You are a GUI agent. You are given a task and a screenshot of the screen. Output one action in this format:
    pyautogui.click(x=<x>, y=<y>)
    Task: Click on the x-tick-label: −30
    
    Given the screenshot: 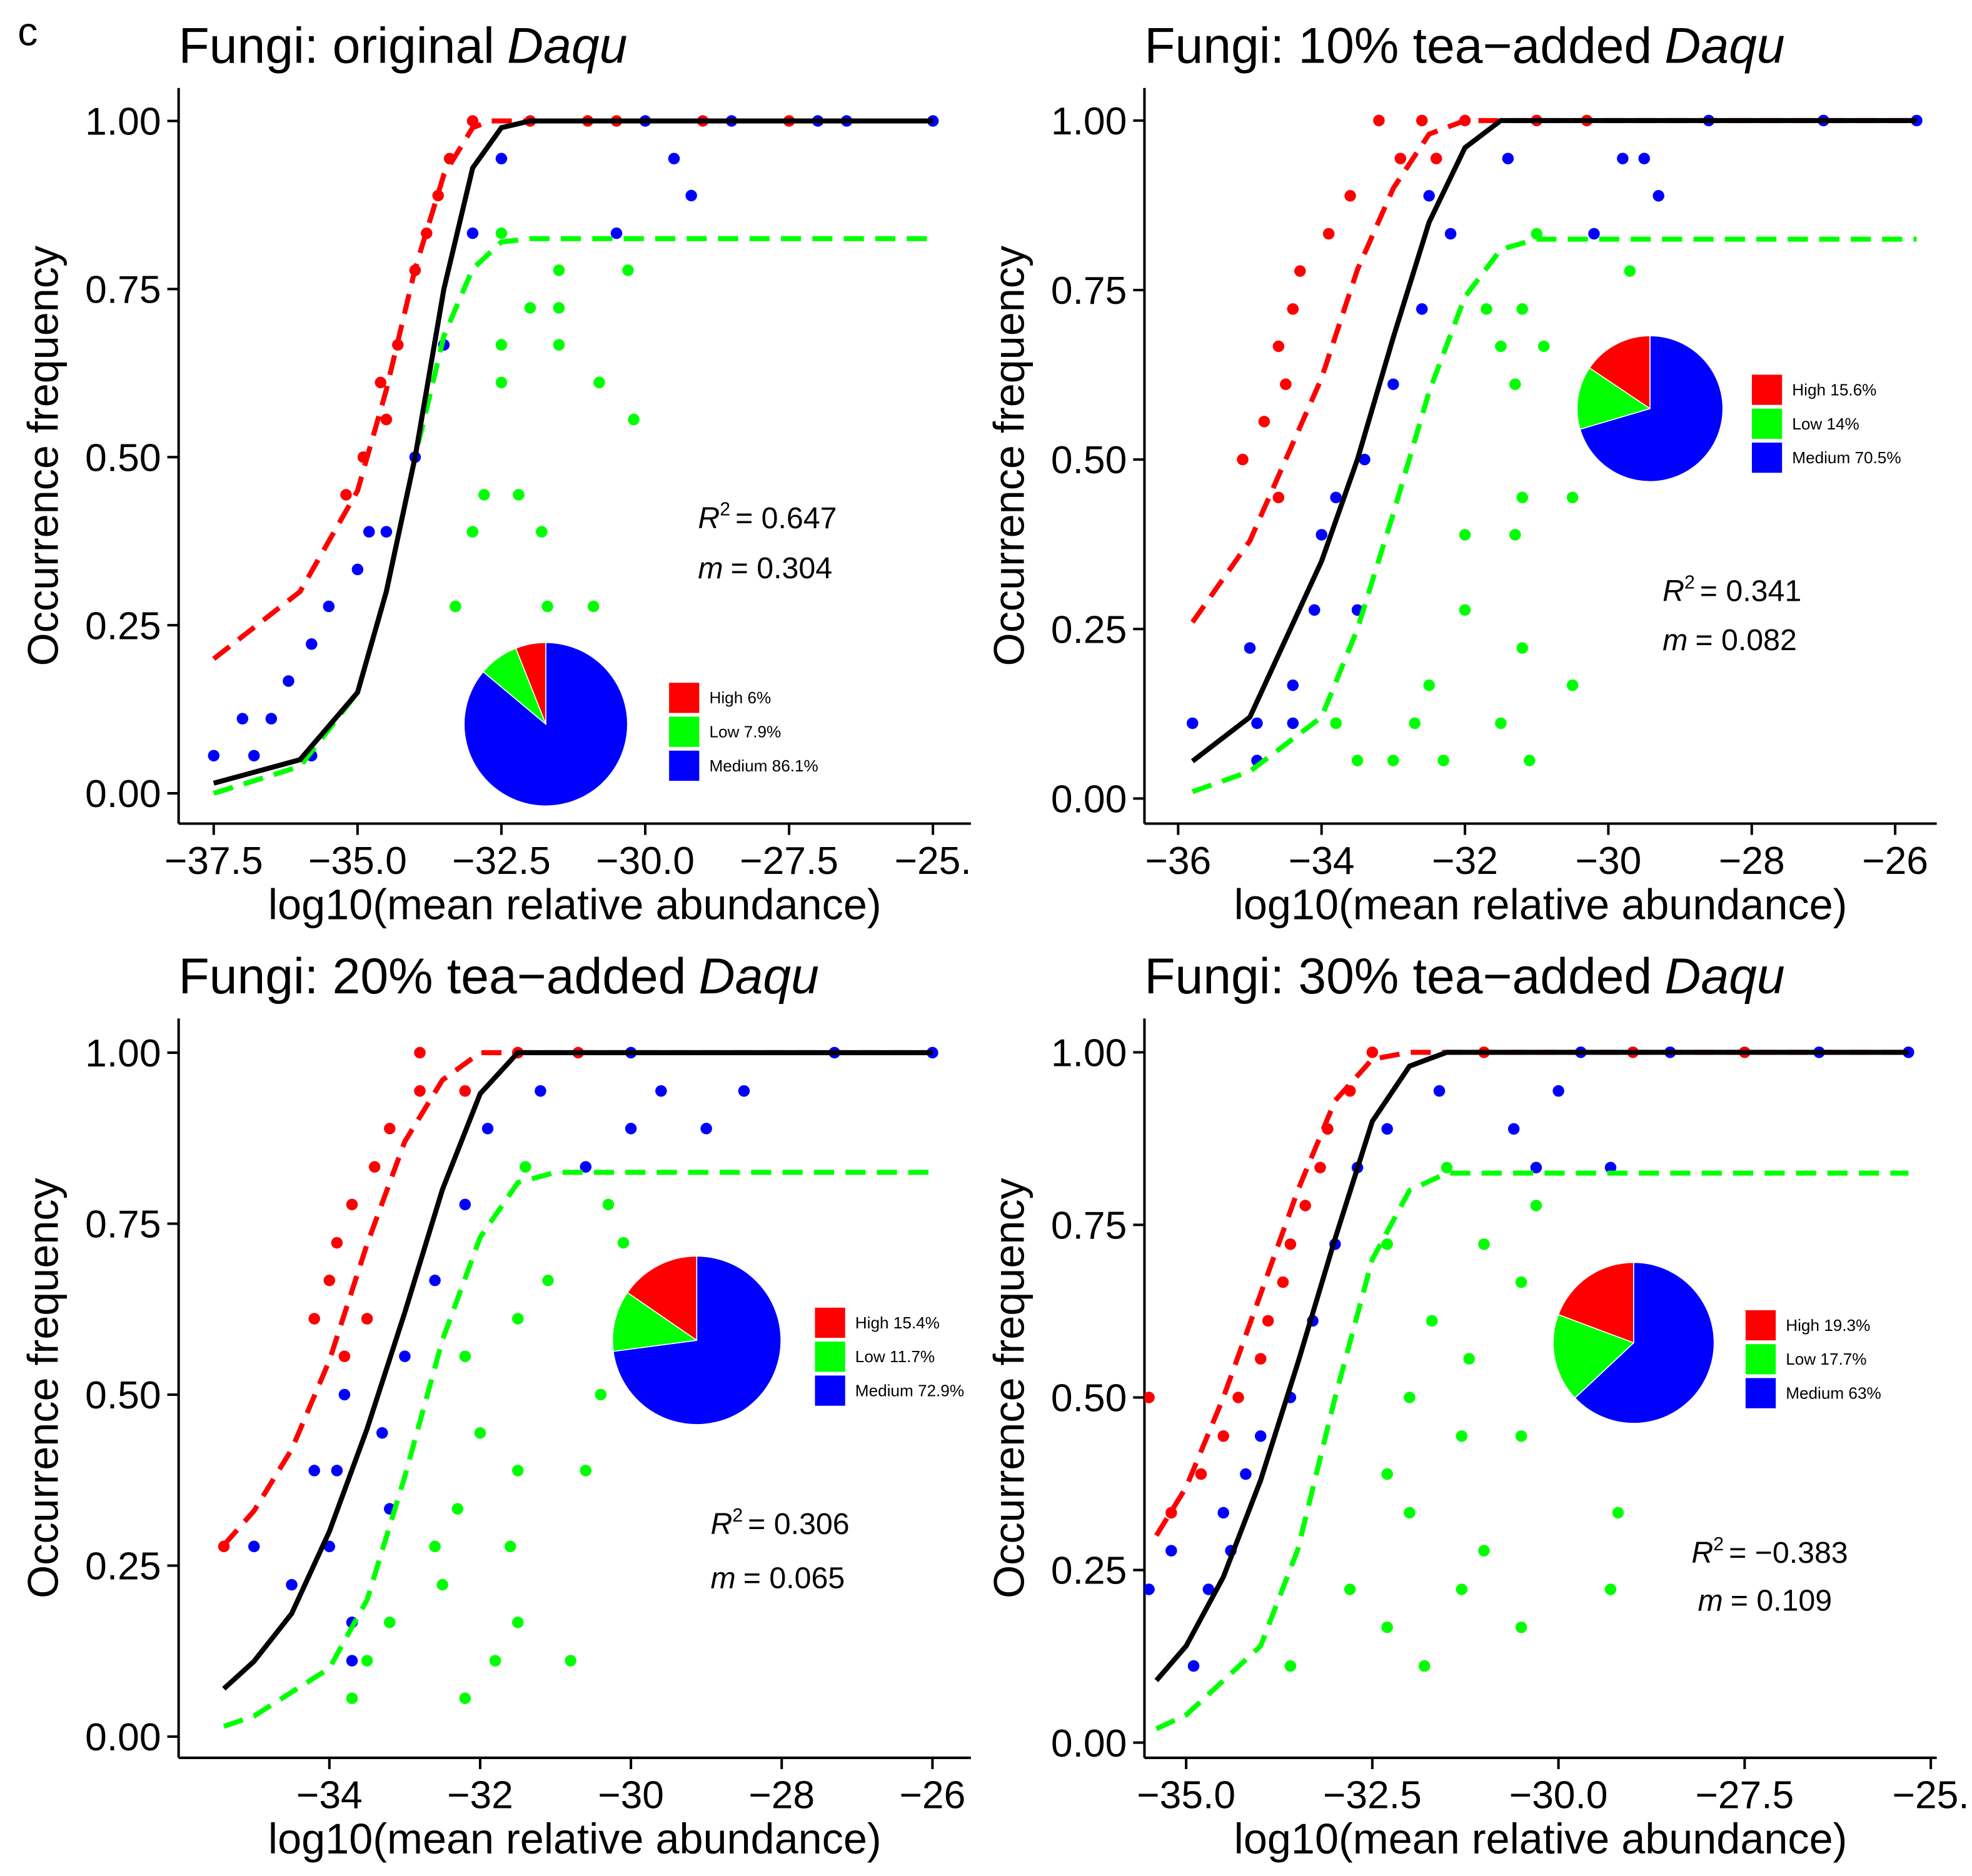 What is the action you would take?
    pyautogui.click(x=631, y=1795)
    